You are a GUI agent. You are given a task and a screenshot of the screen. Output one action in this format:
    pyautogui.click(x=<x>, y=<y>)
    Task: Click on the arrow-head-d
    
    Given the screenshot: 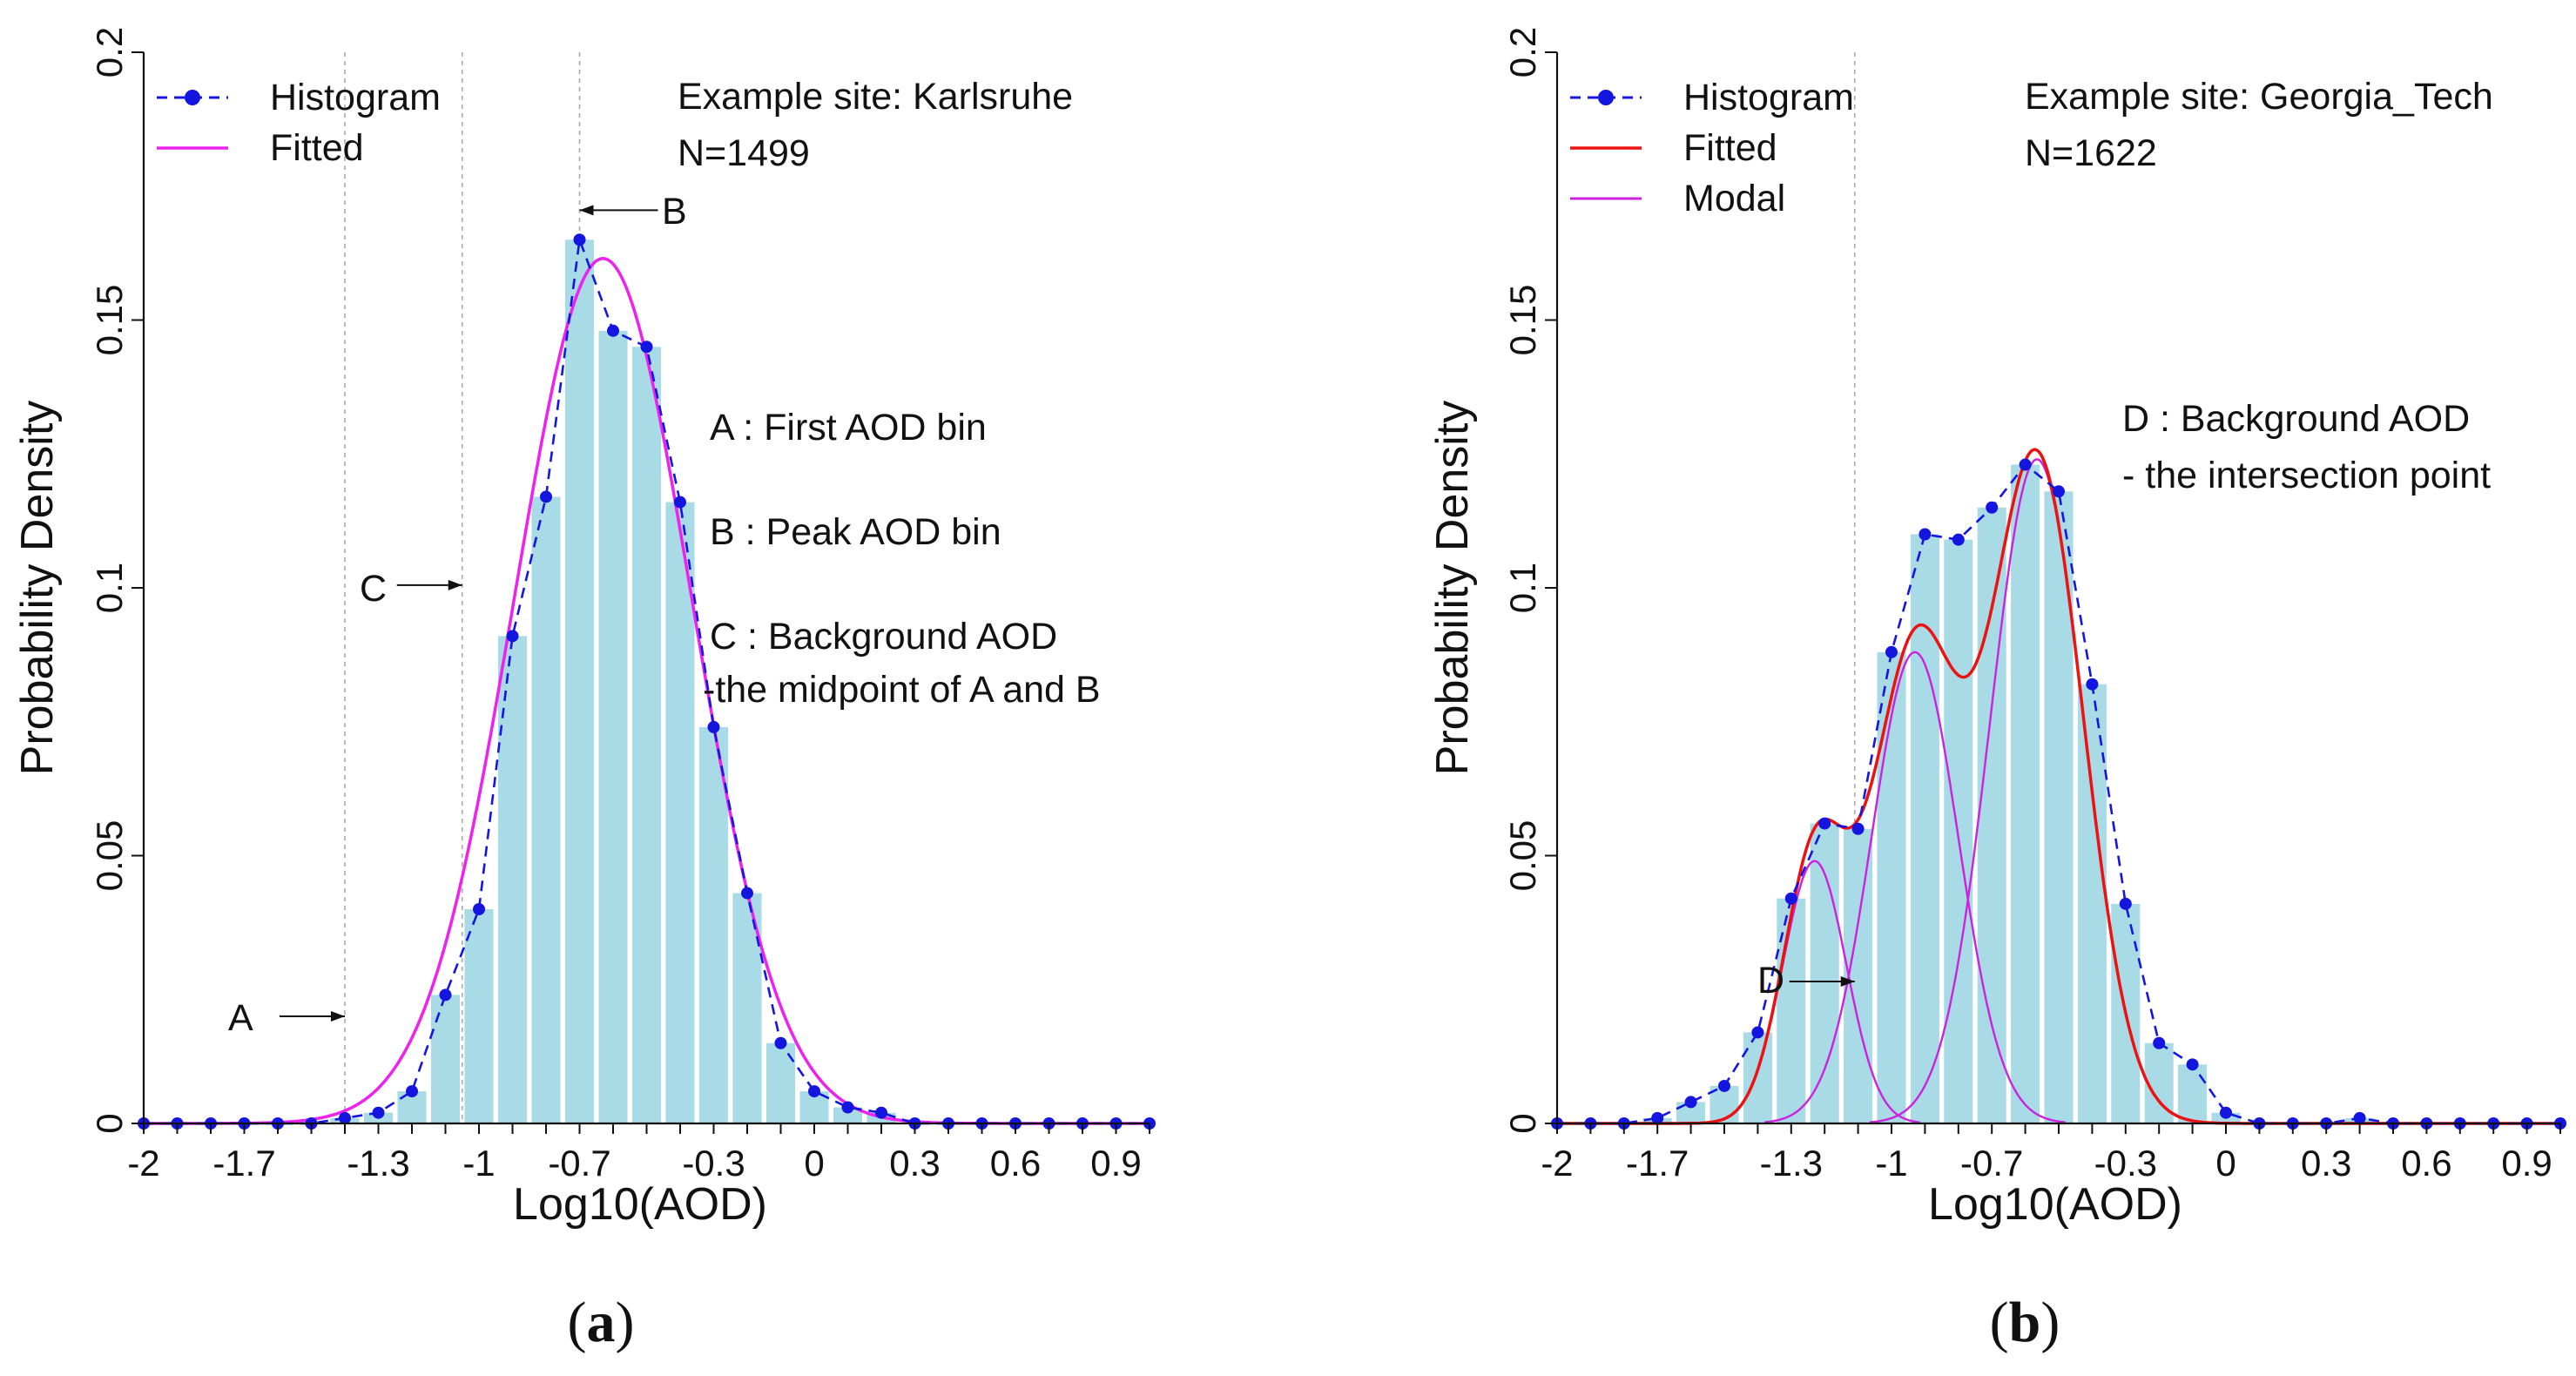 What is the action you would take?
    pyautogui.click(x=1847, y=982)
    